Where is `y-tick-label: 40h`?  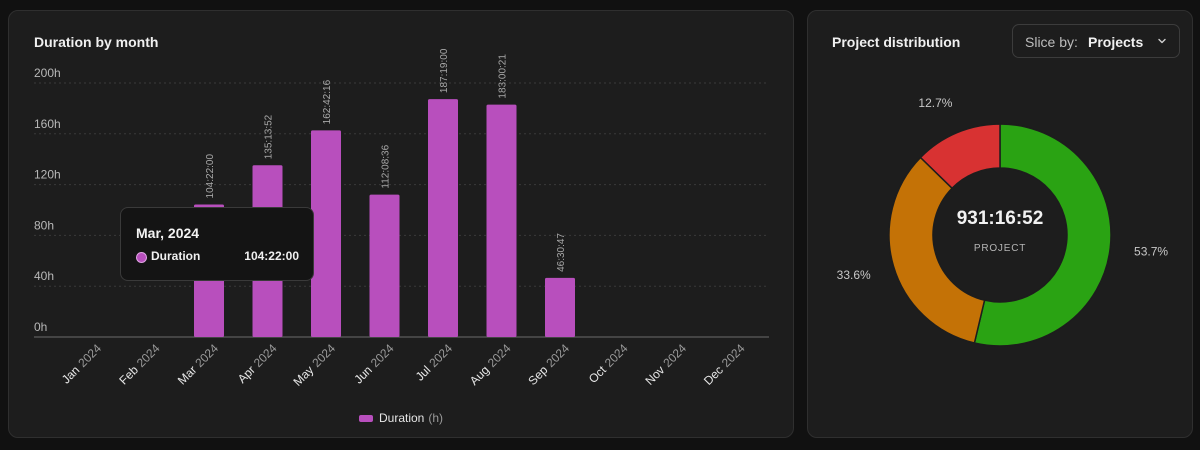
y-tick-label: 40h is located at coordinates (44, 276).